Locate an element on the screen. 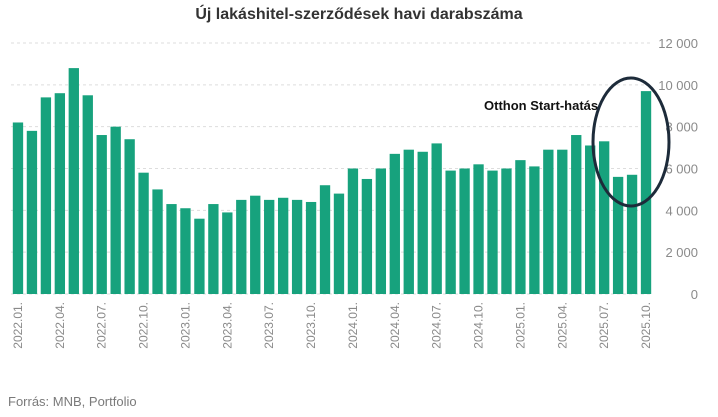 The height and width of the screenshot is (417, 718). bar-2024.04. is located at coordinates (394, 223).